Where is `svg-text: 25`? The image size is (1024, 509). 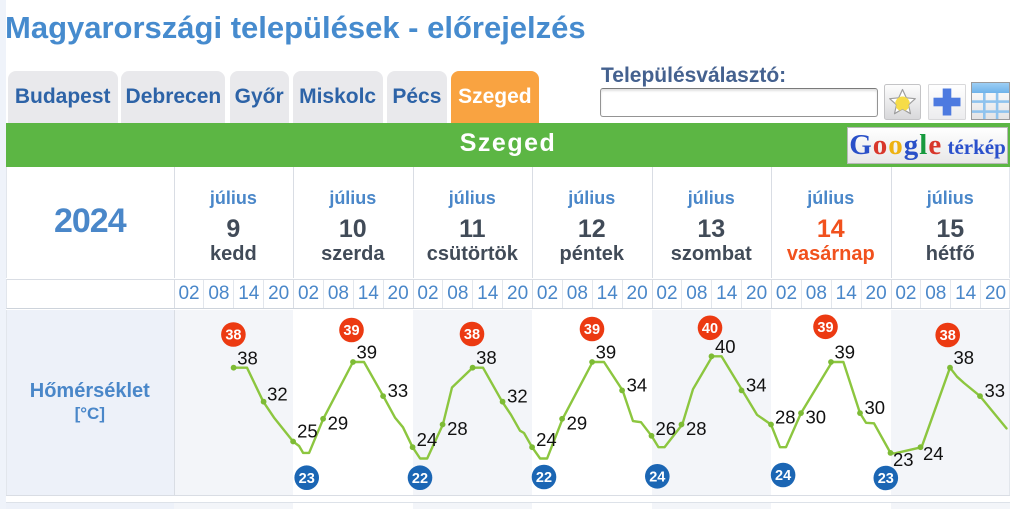 svg-text: 25 is located at coordinates (307, 431).